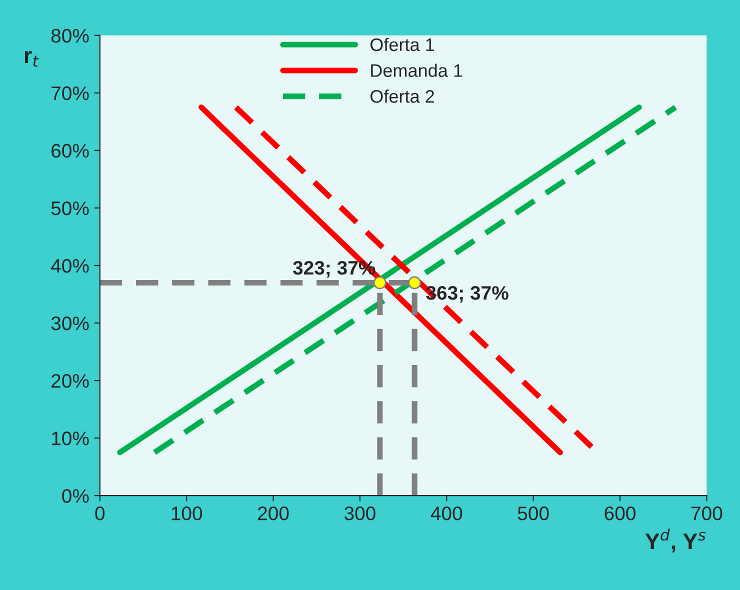 This screenshot has width=740, height=590. I want to click on x-tick-label: 0, so click(100, 513).